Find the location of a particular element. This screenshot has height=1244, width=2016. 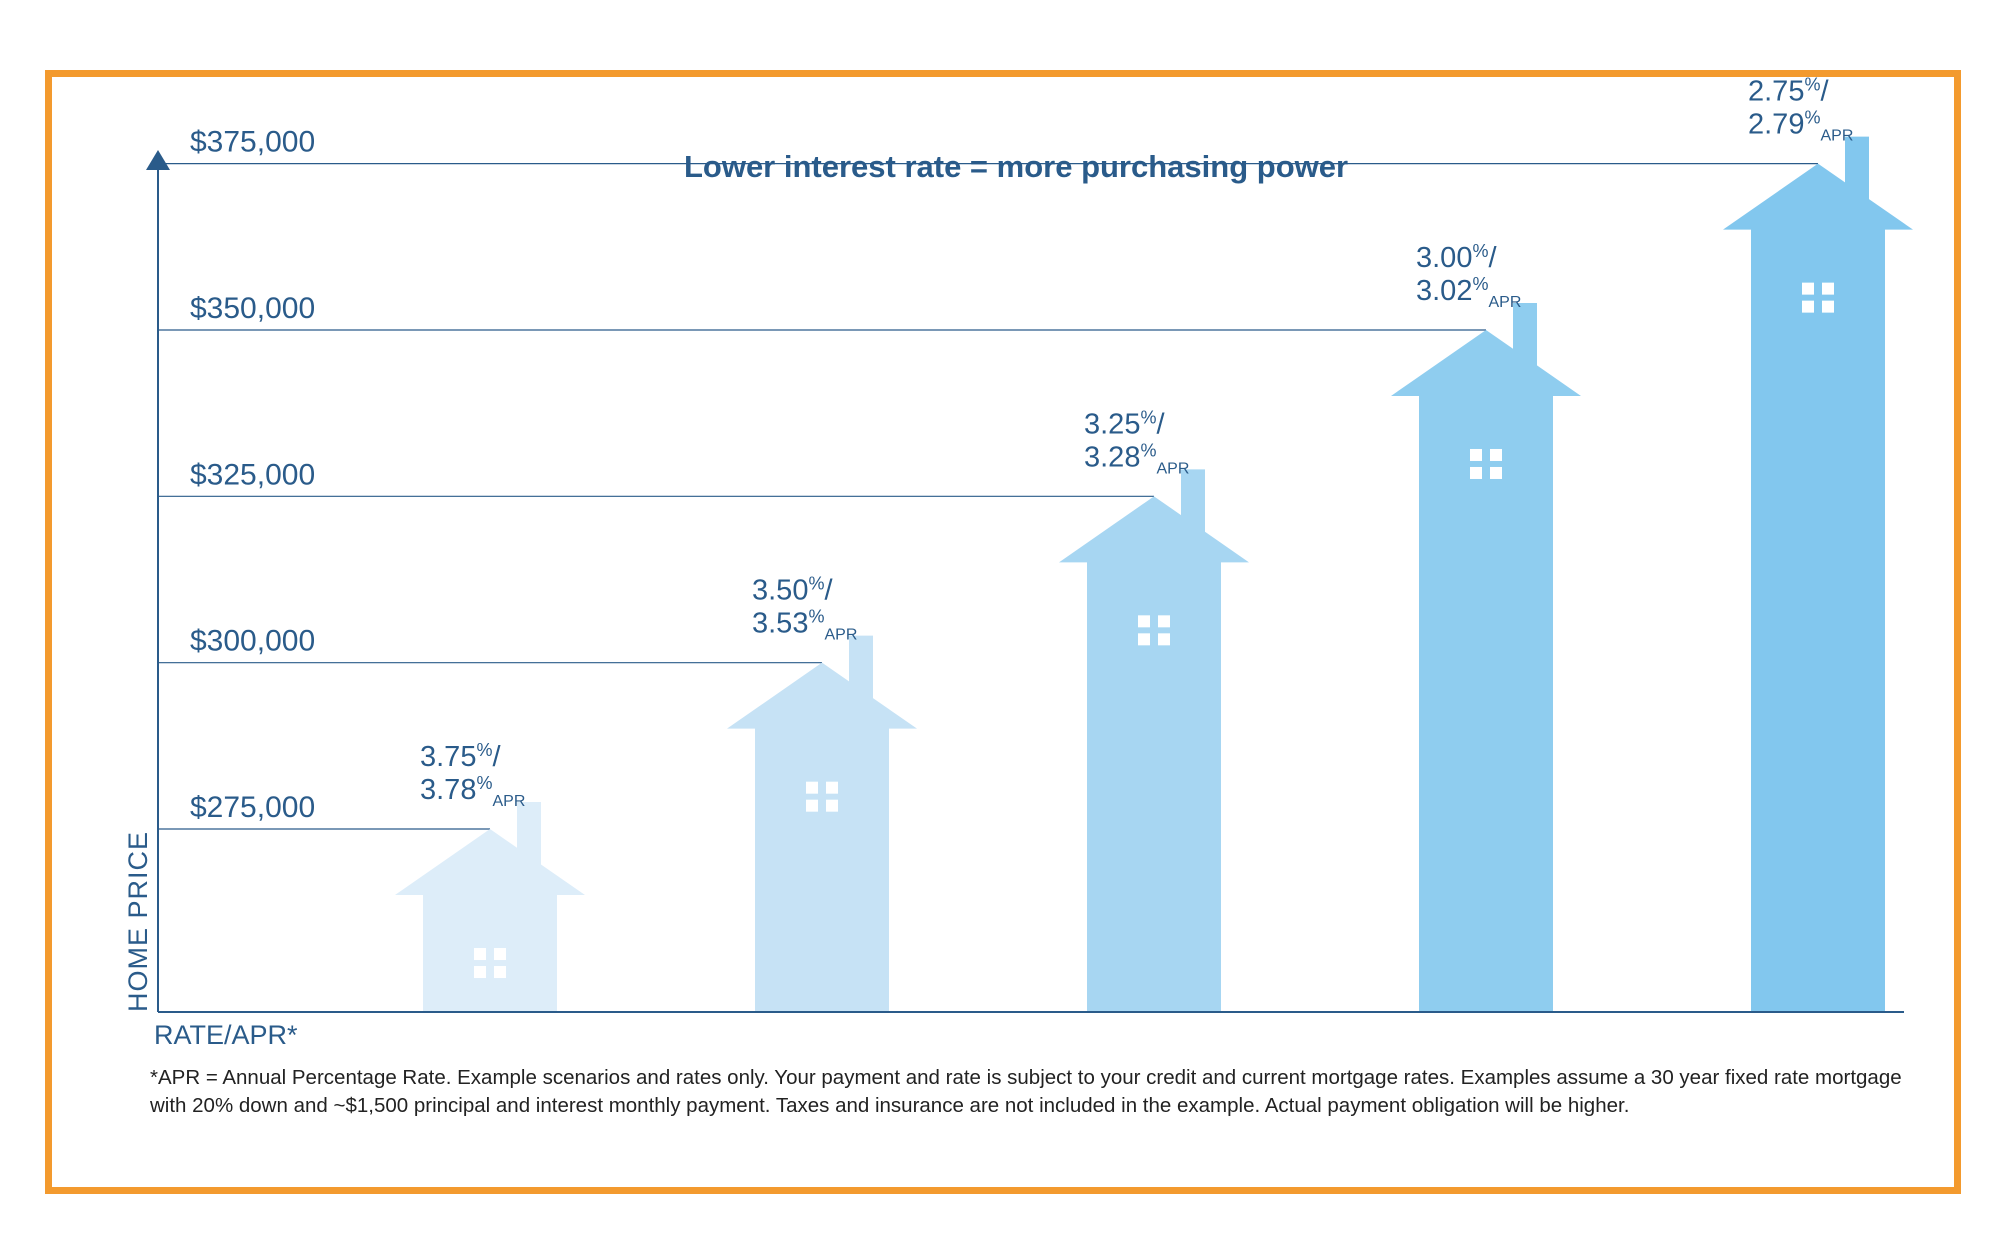

y-tick-label: $325,000 is located at coordinates (252, 474).